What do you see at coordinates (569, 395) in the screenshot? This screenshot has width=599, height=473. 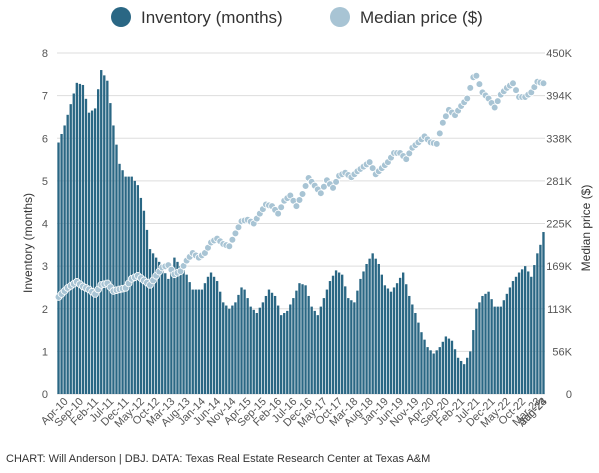 I see `right-tick-label: 0` at bounding box center [569, 395].